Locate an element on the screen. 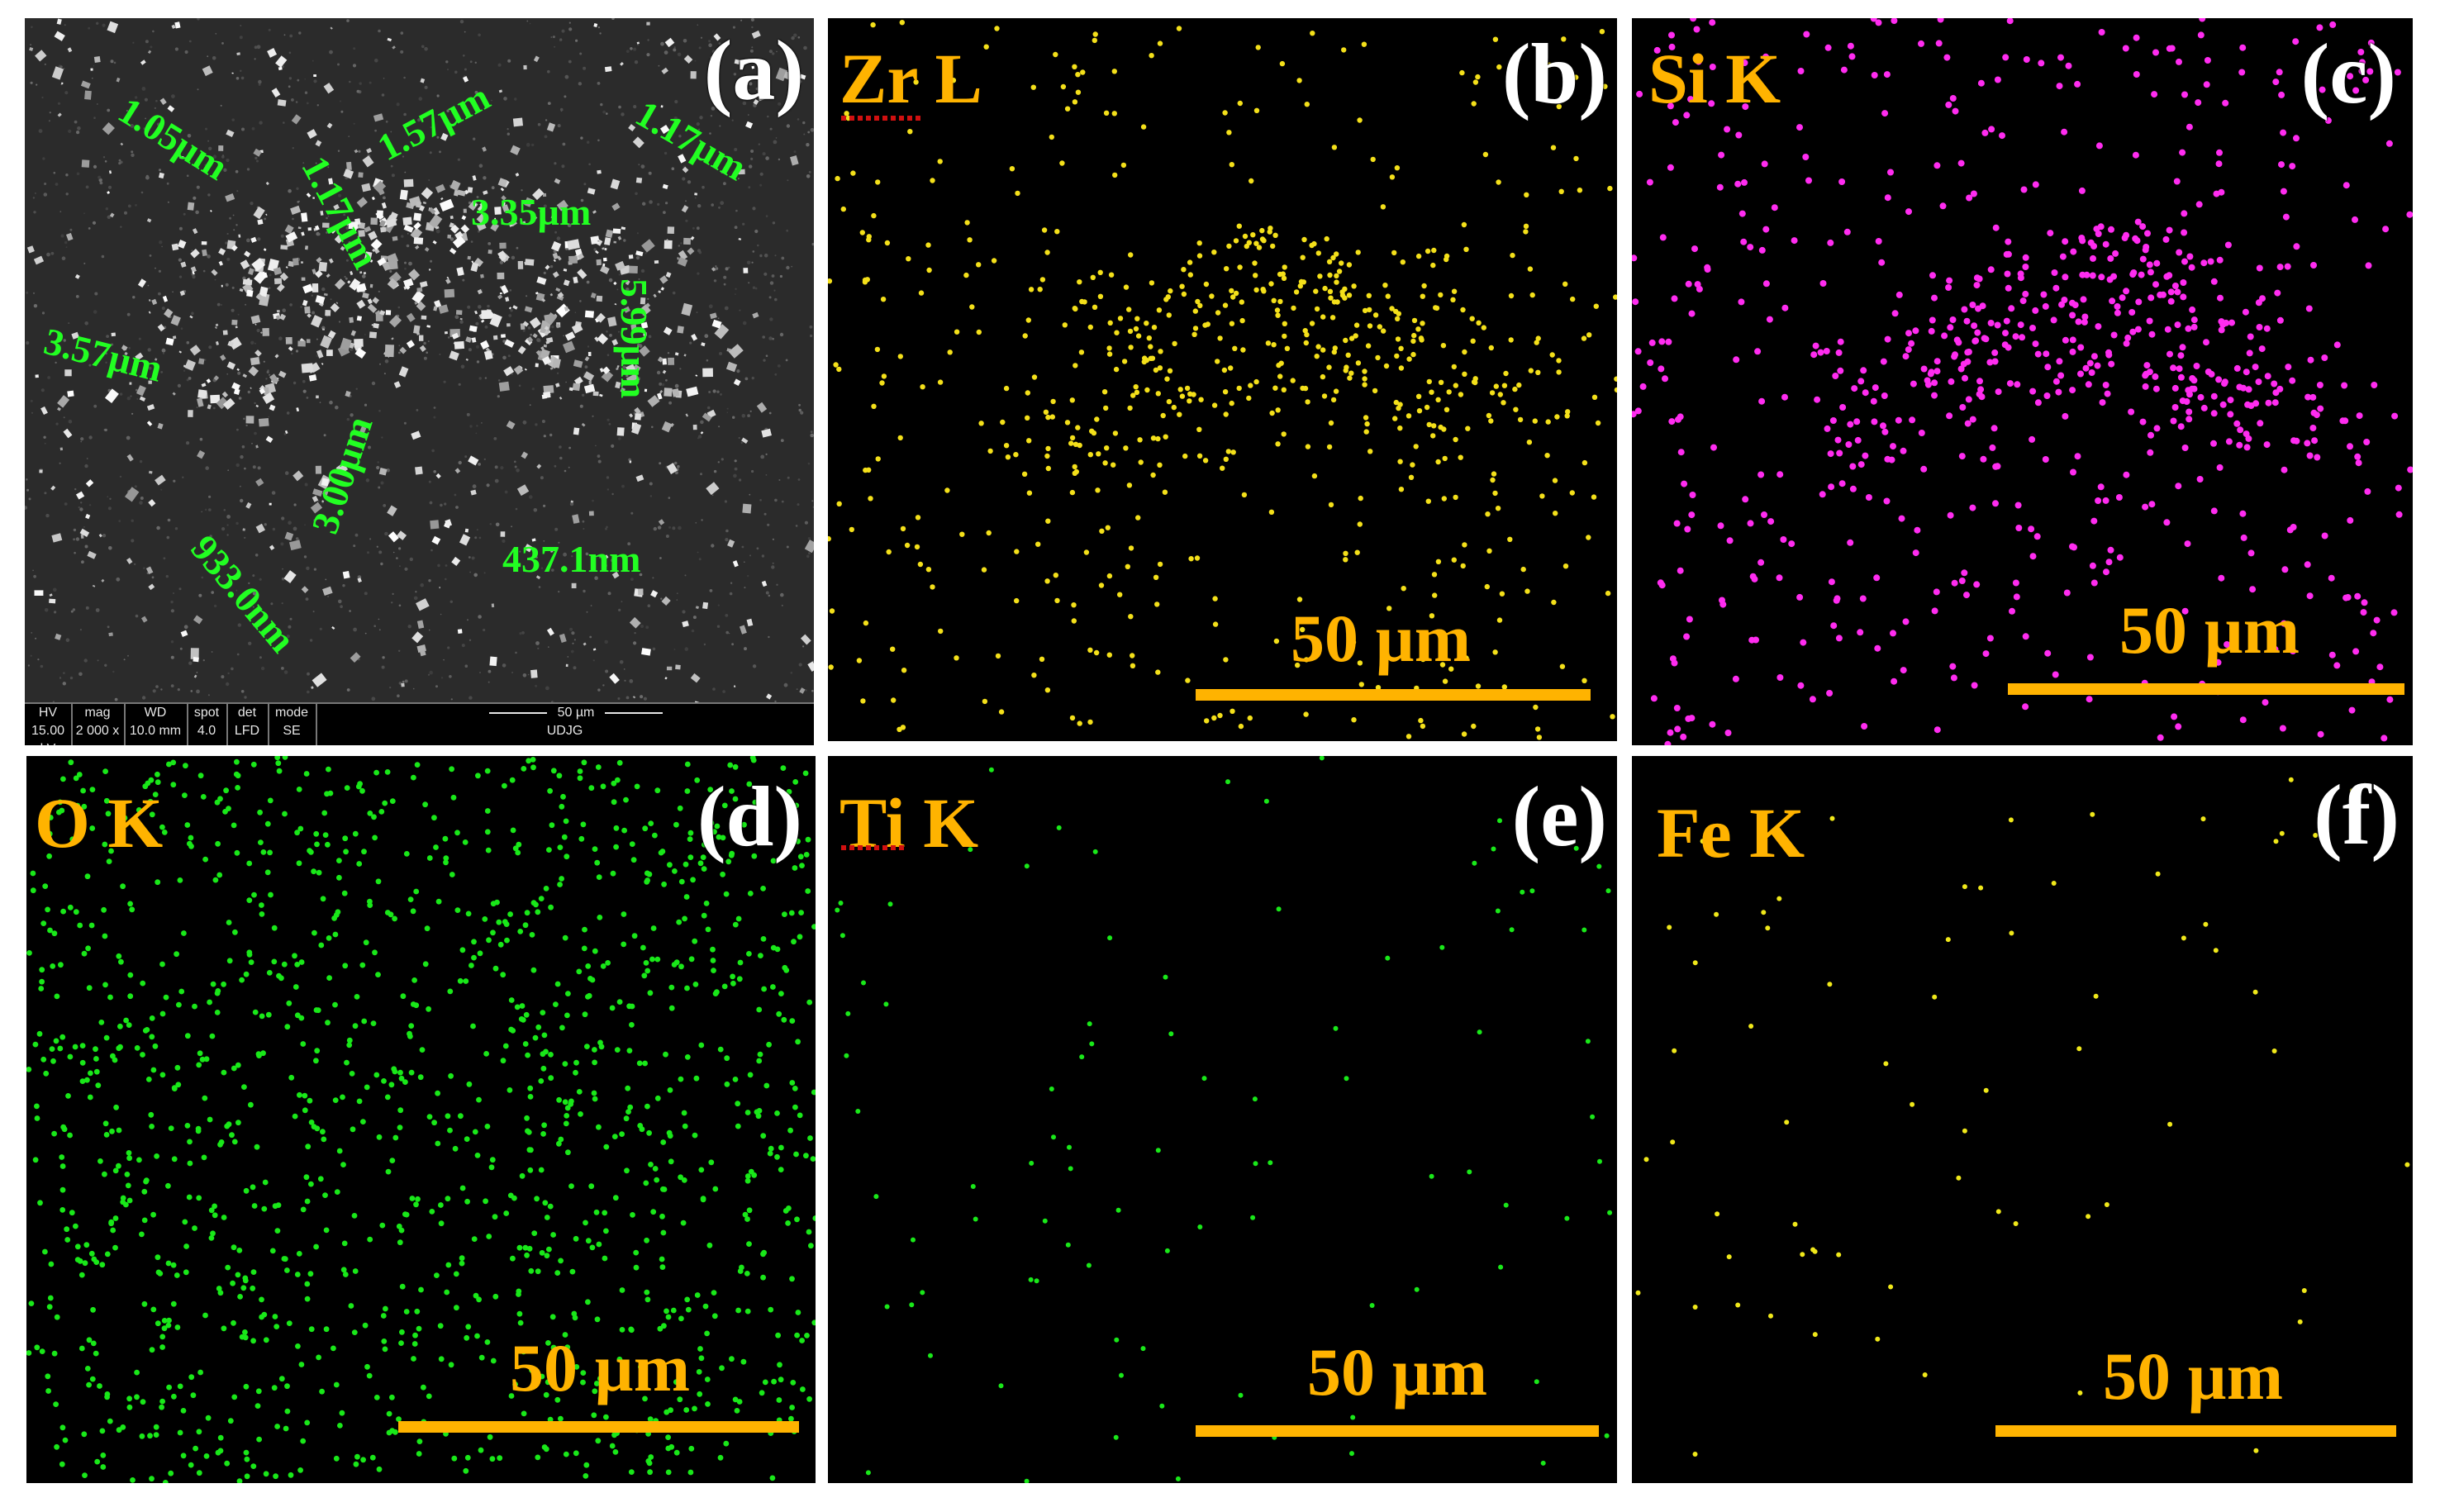  fe-dot-map is located at coordinates (2022, 1117).